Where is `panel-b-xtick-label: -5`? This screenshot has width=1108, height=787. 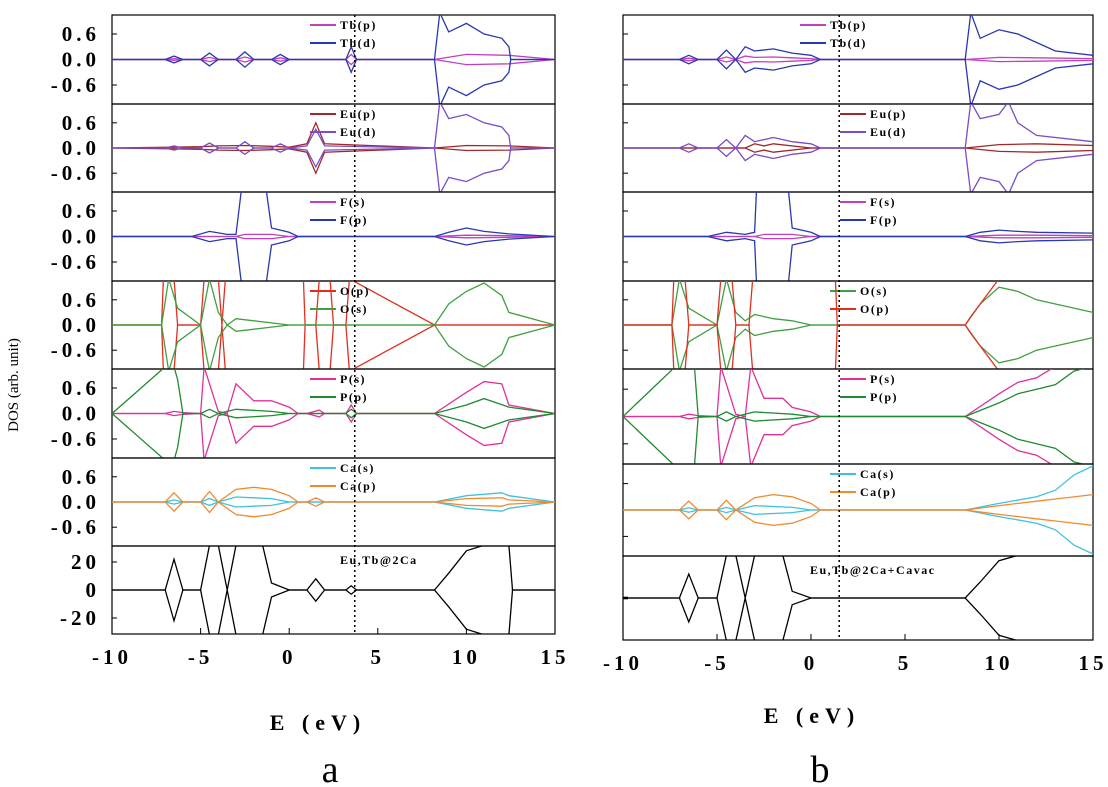 panel-b-xtick-label: -5 is located at coordinates (717, 663).